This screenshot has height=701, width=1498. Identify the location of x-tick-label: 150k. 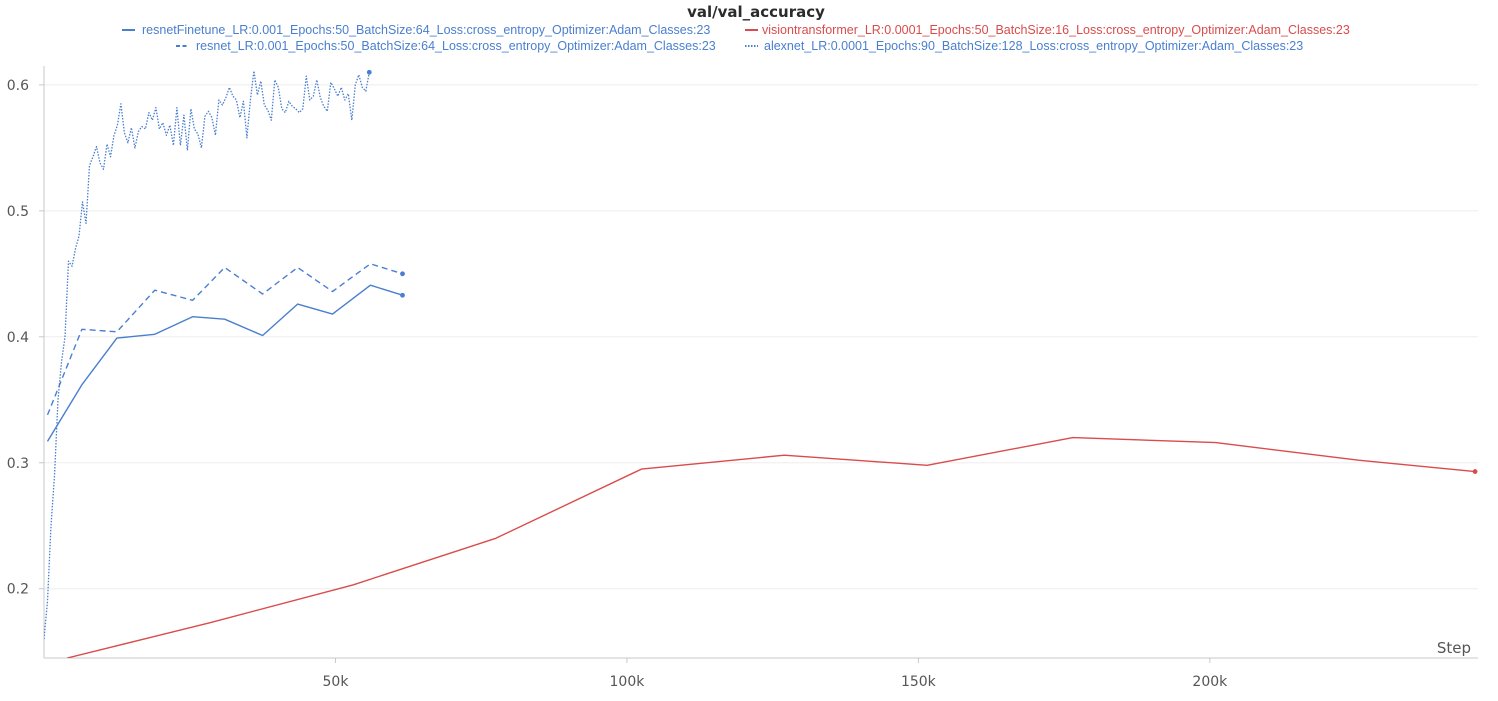
(919, 682).